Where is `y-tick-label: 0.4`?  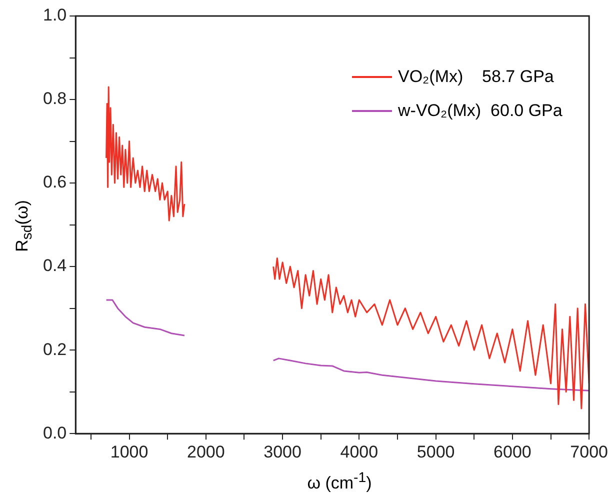
y-tick-label: 0.4 is located at coordinates (54, 266).